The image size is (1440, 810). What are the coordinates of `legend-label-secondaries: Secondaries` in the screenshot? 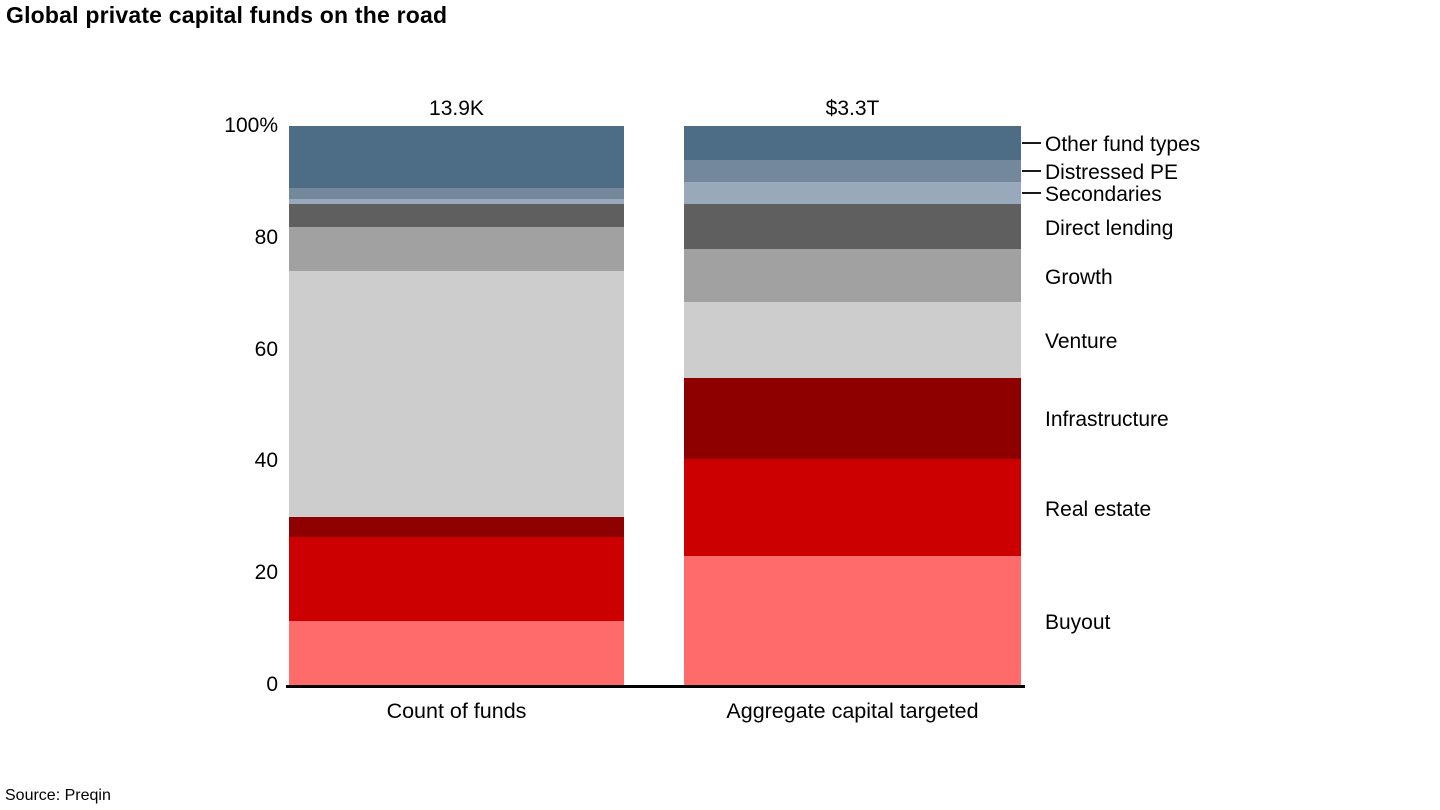 It's located at (1103, 195).